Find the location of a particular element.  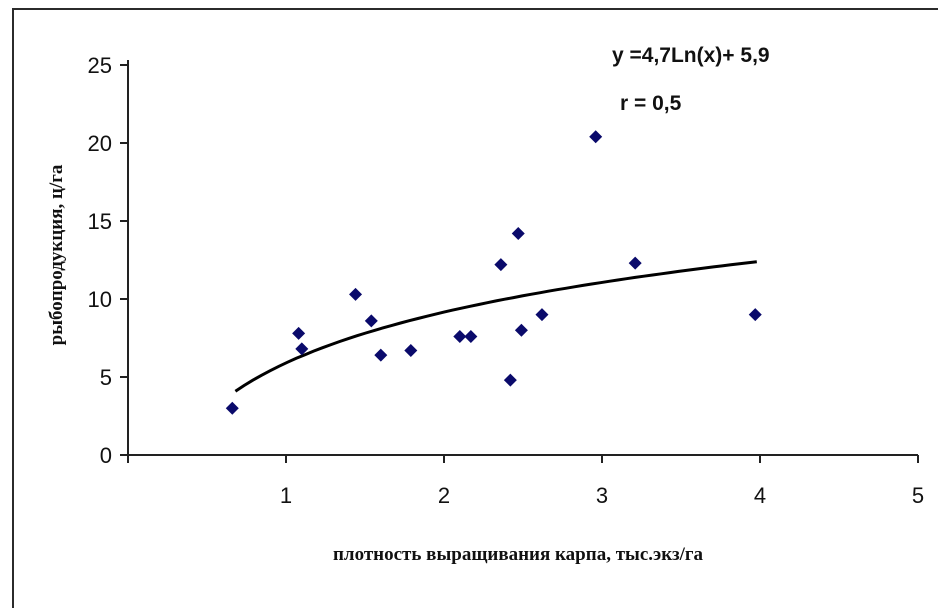

x-tick-label: 3 is located at coordinates (602, 495).